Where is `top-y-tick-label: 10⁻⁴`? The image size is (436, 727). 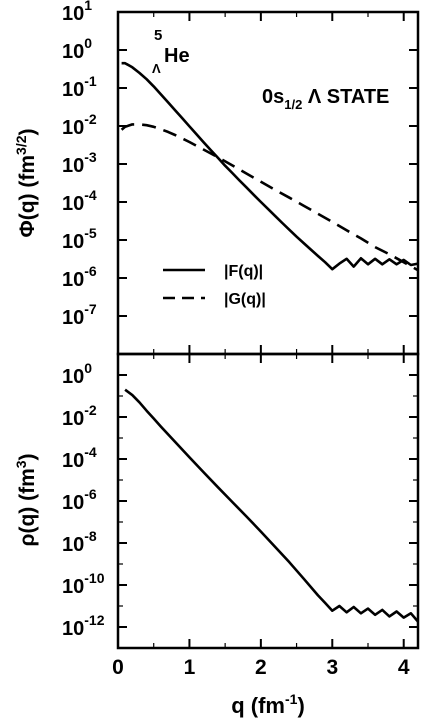
top-y-tick-label: 10⁻⁴ is located at coordinates (79, 201).